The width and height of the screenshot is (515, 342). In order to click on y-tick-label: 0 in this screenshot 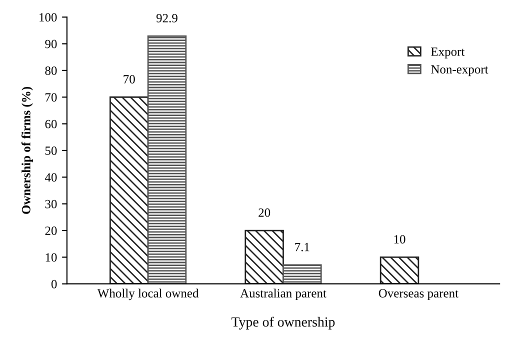, I will do `click(54, 284)`.